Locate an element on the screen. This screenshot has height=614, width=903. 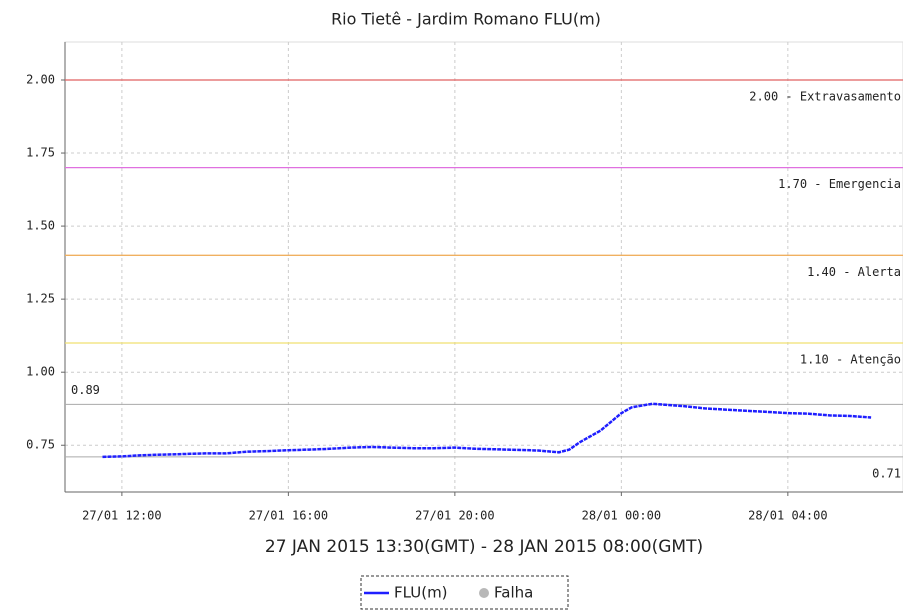
legend-swatch is located at coordinates (484, 593).